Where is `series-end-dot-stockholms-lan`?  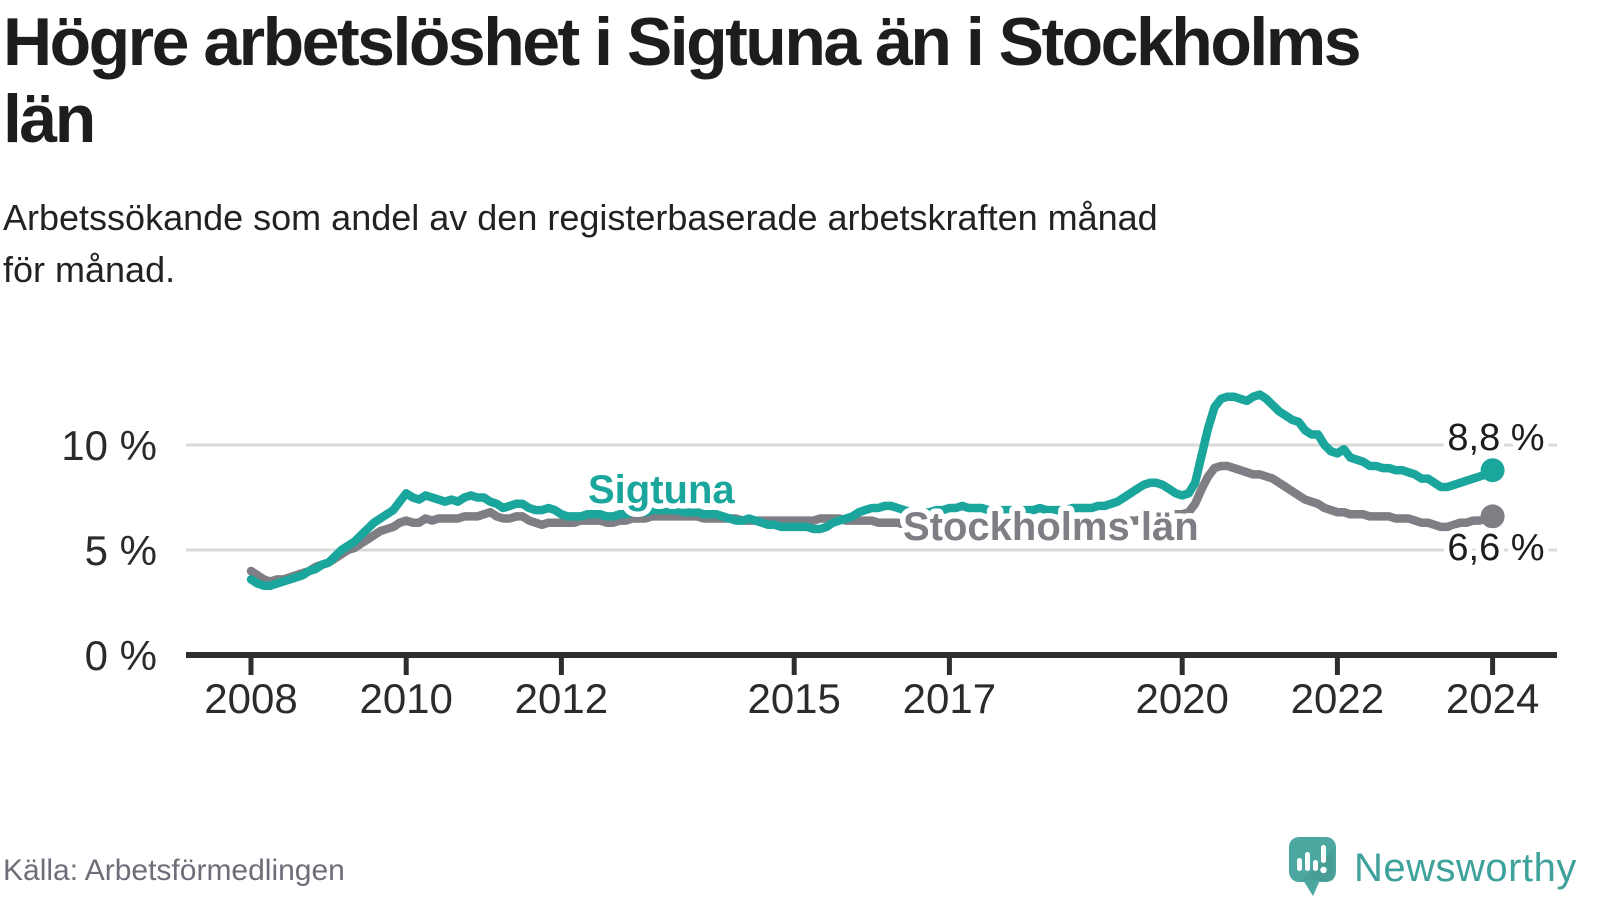
series-end-dot-stockholms-lan is located at coordinates (1492, 516).